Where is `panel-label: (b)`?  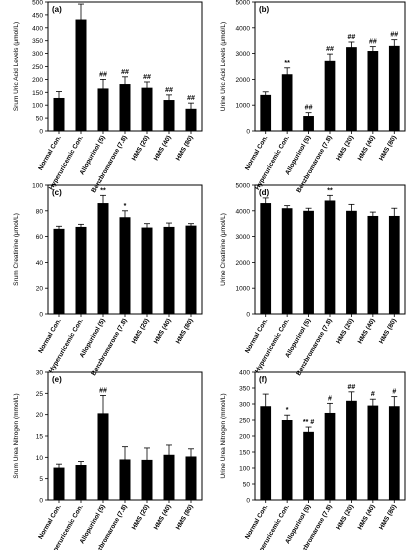 panel-label: (b) is located at coordinates (264, 9).